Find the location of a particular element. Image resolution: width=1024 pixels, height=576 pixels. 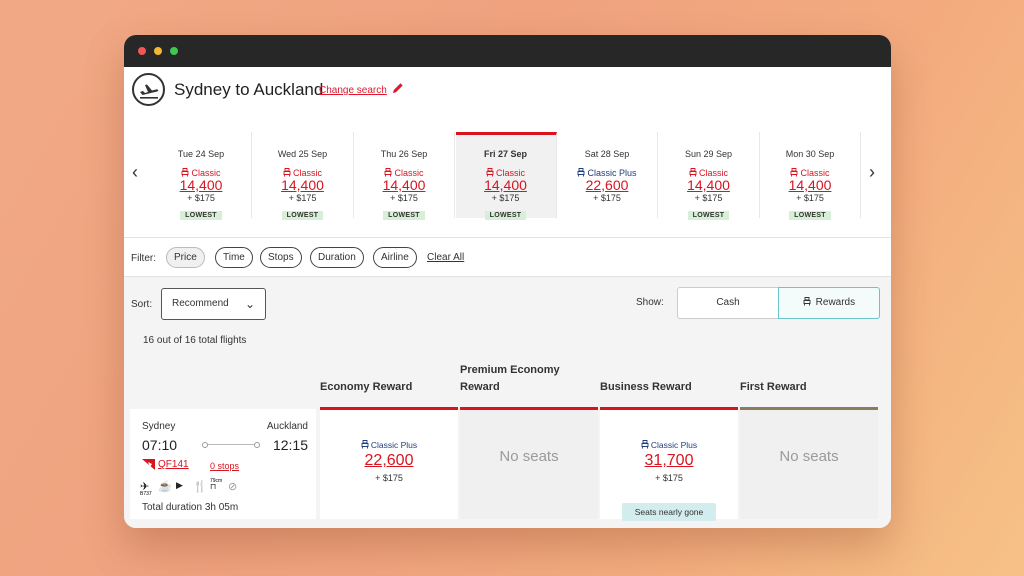

date-label: Fri 27 Sep is located at coordinates (505, 154).